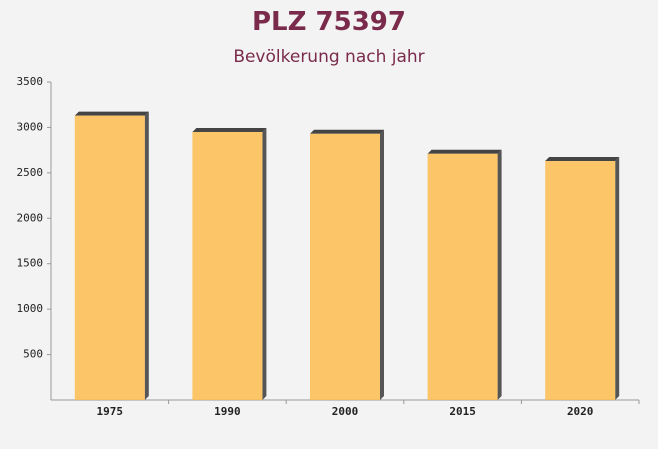 The height and width of the screenshot is (449, 658). Describe the element at coordinates (30, 126) in the screenshot. I see `y-tick-label: 3000` at that location.